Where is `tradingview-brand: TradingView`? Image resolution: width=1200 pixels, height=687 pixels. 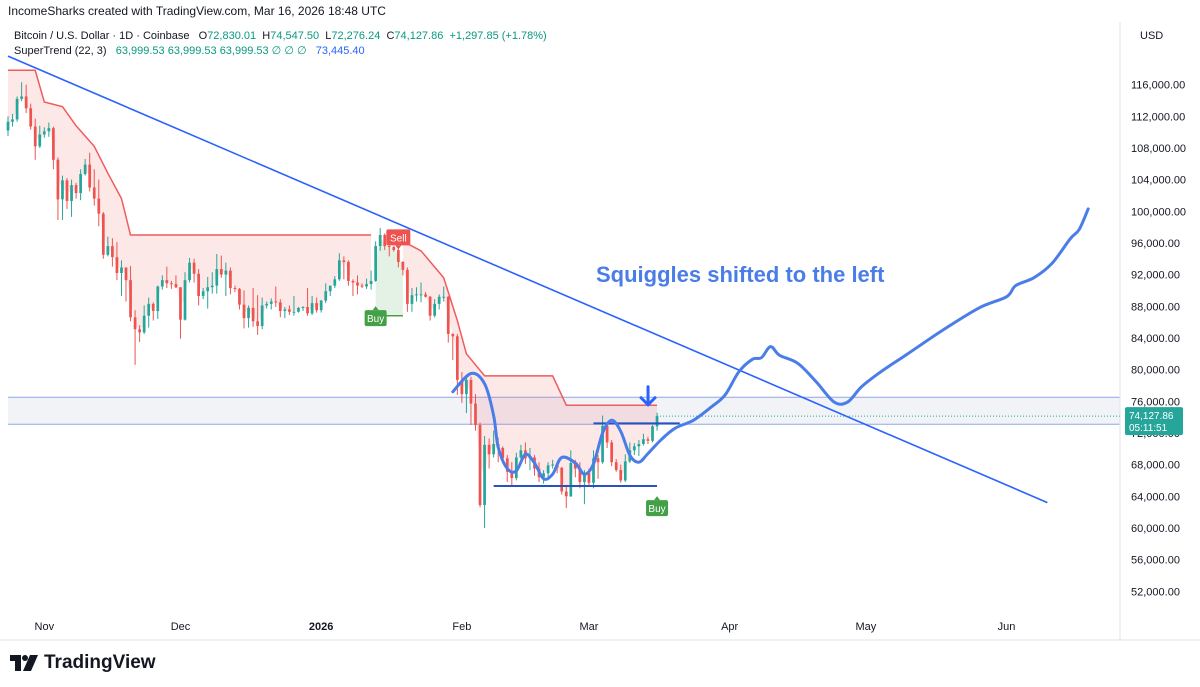
tradingview-brand: TradingView is located at coordinates (100, 662).